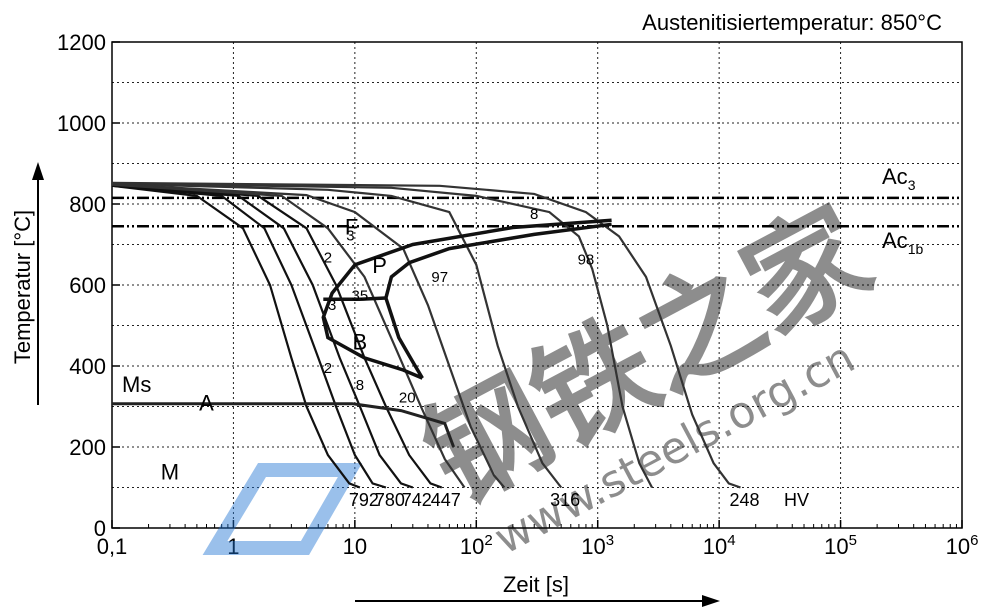 The width and height of the screenshot is (986, 612). I want to click on hv-value-label: 316, so click(565, 500).